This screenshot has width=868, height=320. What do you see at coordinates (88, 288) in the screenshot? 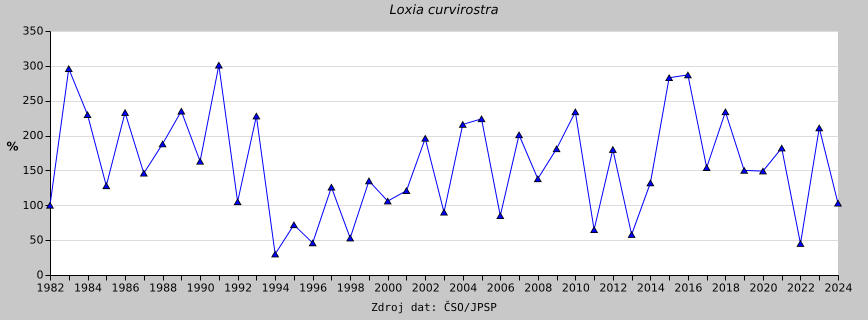
I see `x-tick-label: 1984` at bounding box center [88, 288].